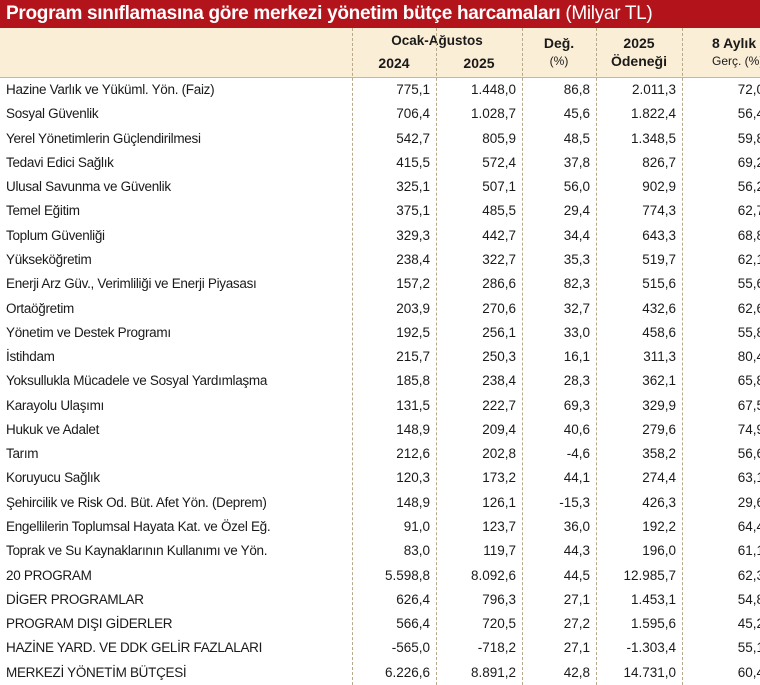 This screenshot has width=760, height=685. What do you see at coordinates (88, 187) in the screenshot?
I see `row-label: Ulusal Savunma ve Güvenlik` at bounding box center [88, 187].